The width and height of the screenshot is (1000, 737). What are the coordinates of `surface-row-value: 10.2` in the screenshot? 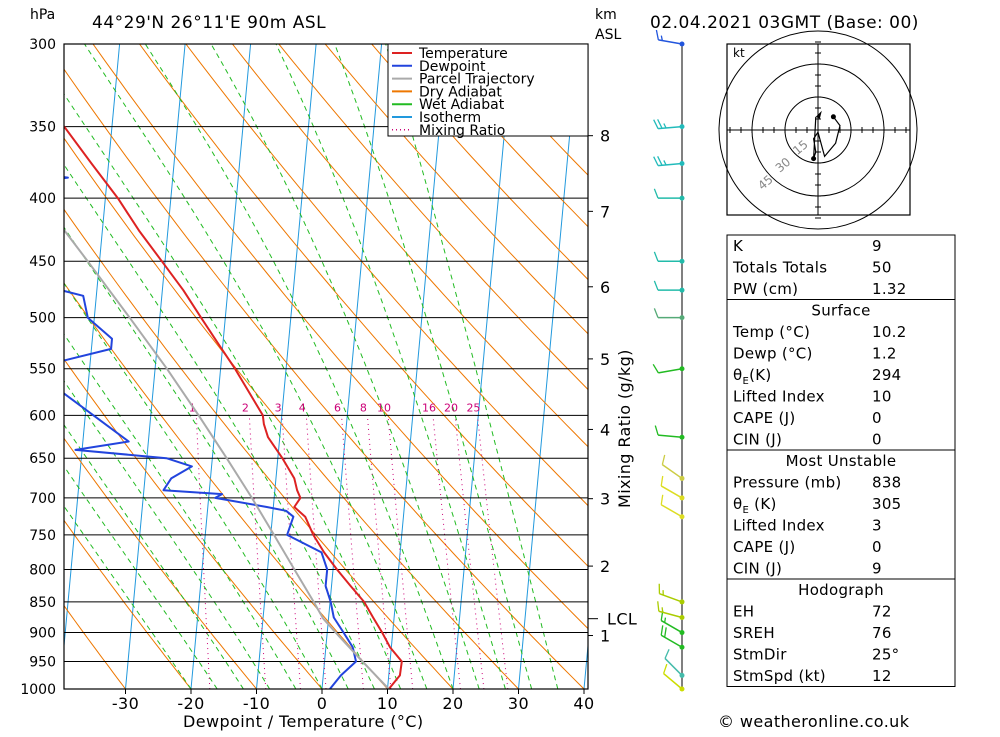 It's located at (889, 332).